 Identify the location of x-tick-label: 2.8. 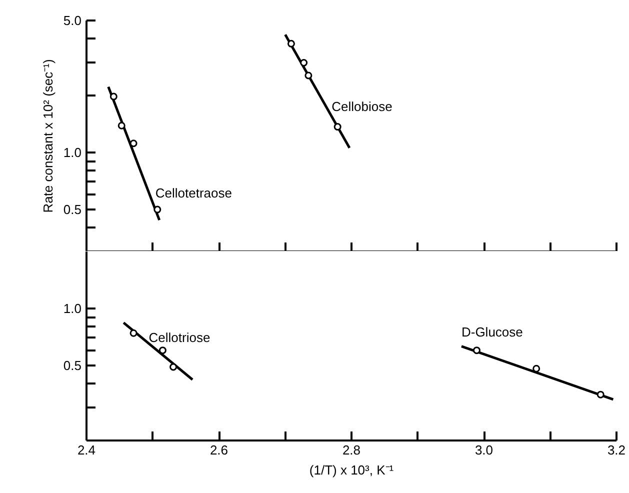
(351, 450).